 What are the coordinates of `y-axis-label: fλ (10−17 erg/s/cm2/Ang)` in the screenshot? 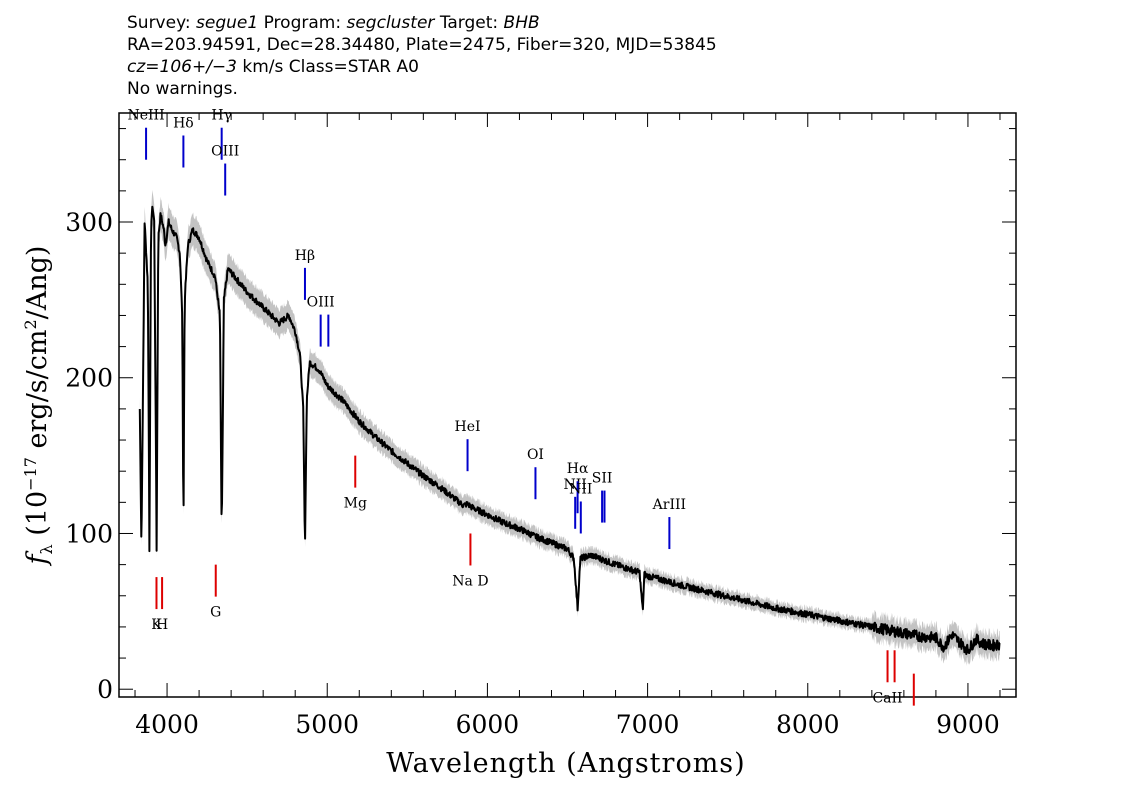 It's located at (38, 406).